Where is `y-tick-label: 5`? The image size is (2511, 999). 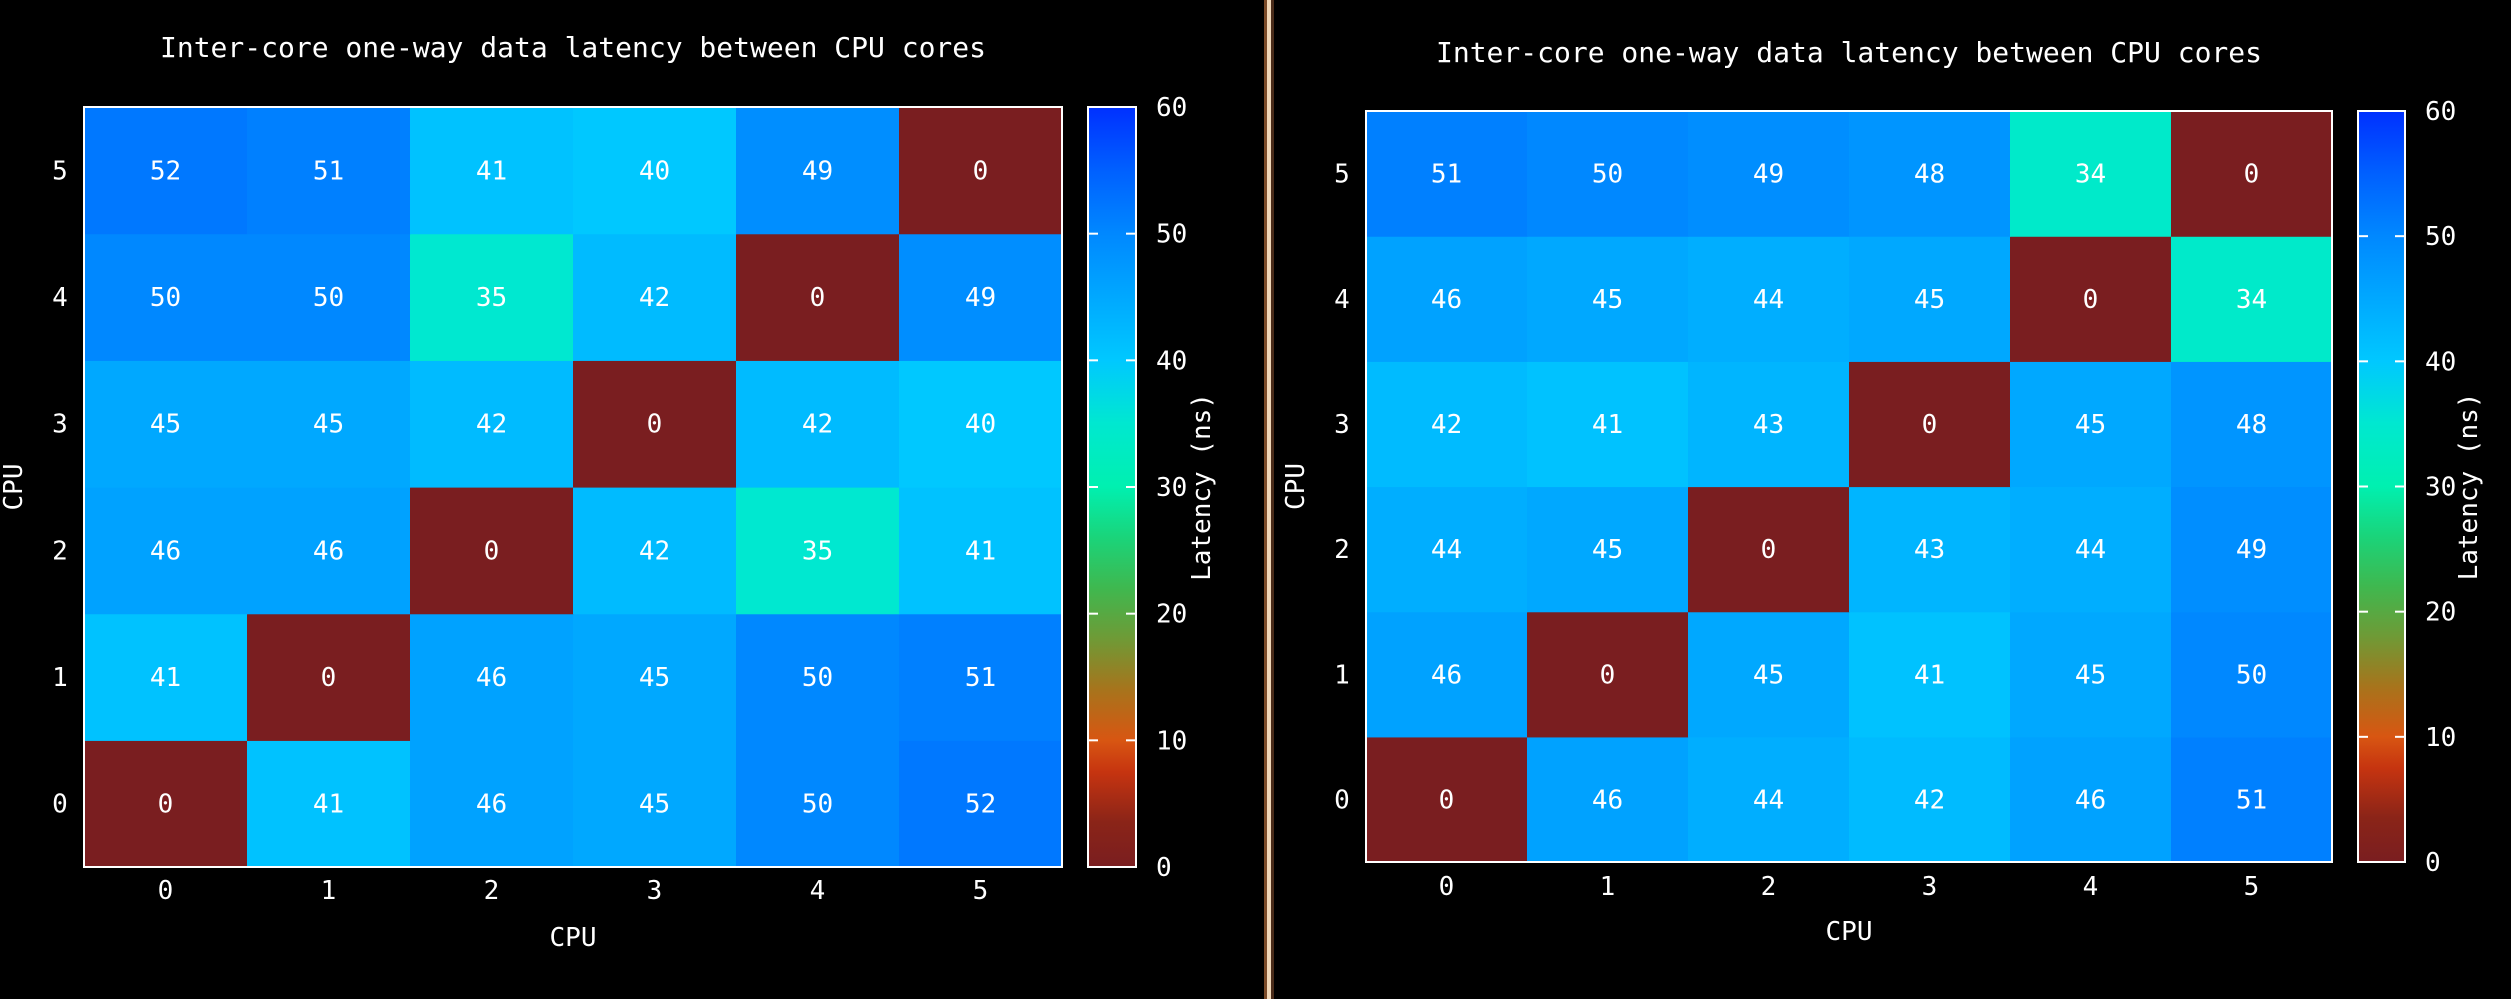
y-tick-label: 5 is located at coordinates (60, 171).